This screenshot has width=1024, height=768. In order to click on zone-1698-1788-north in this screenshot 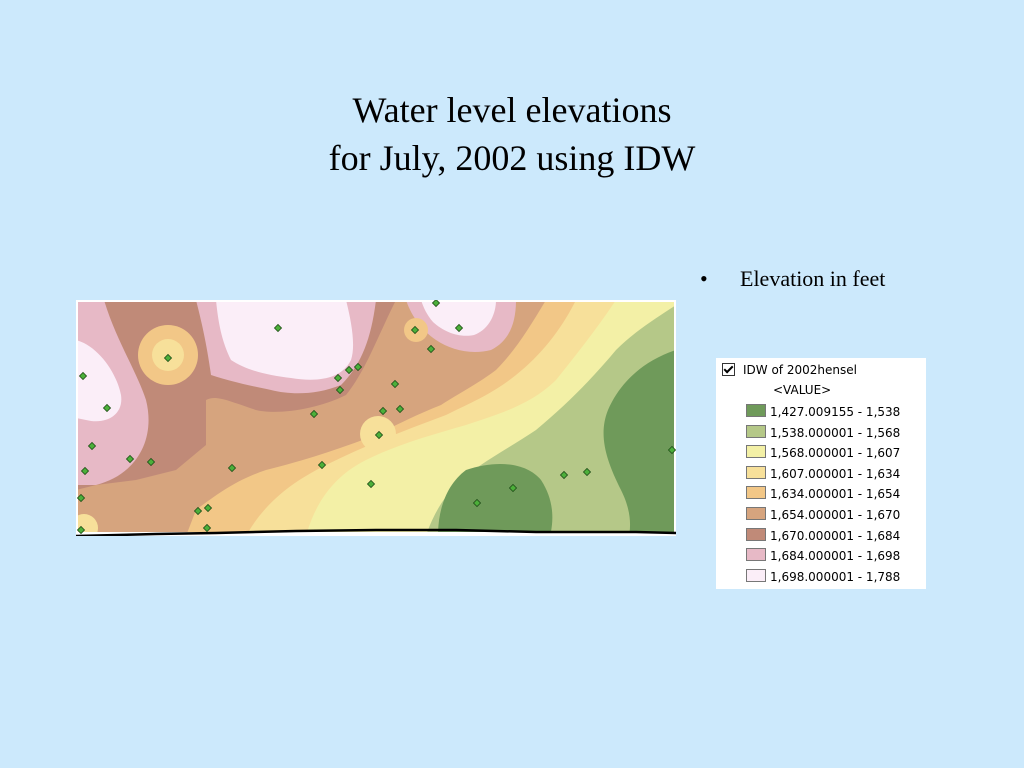, I will do `click(285, 341)`.